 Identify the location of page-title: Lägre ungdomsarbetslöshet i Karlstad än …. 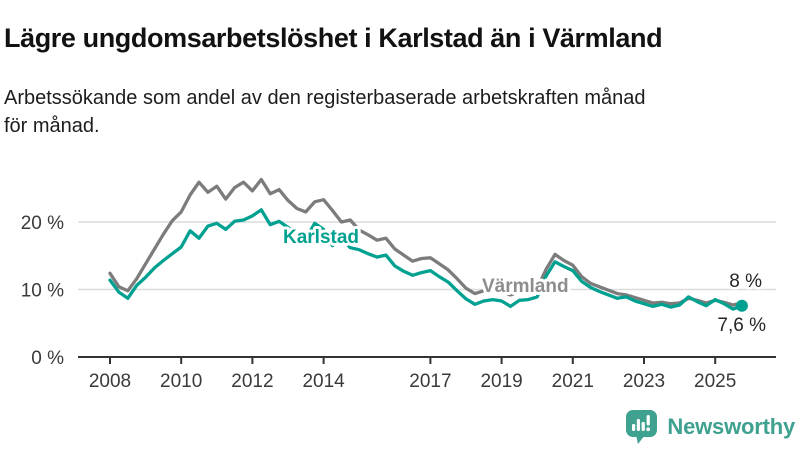
(333, 38).